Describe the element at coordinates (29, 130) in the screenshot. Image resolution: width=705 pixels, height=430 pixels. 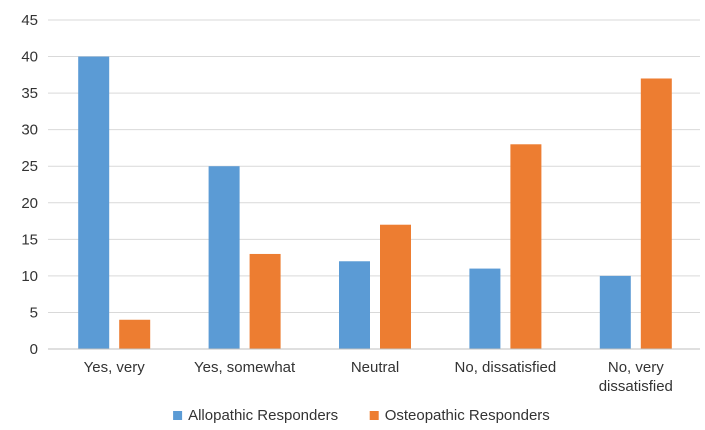
I see `y-tick-label: 30` at that location.